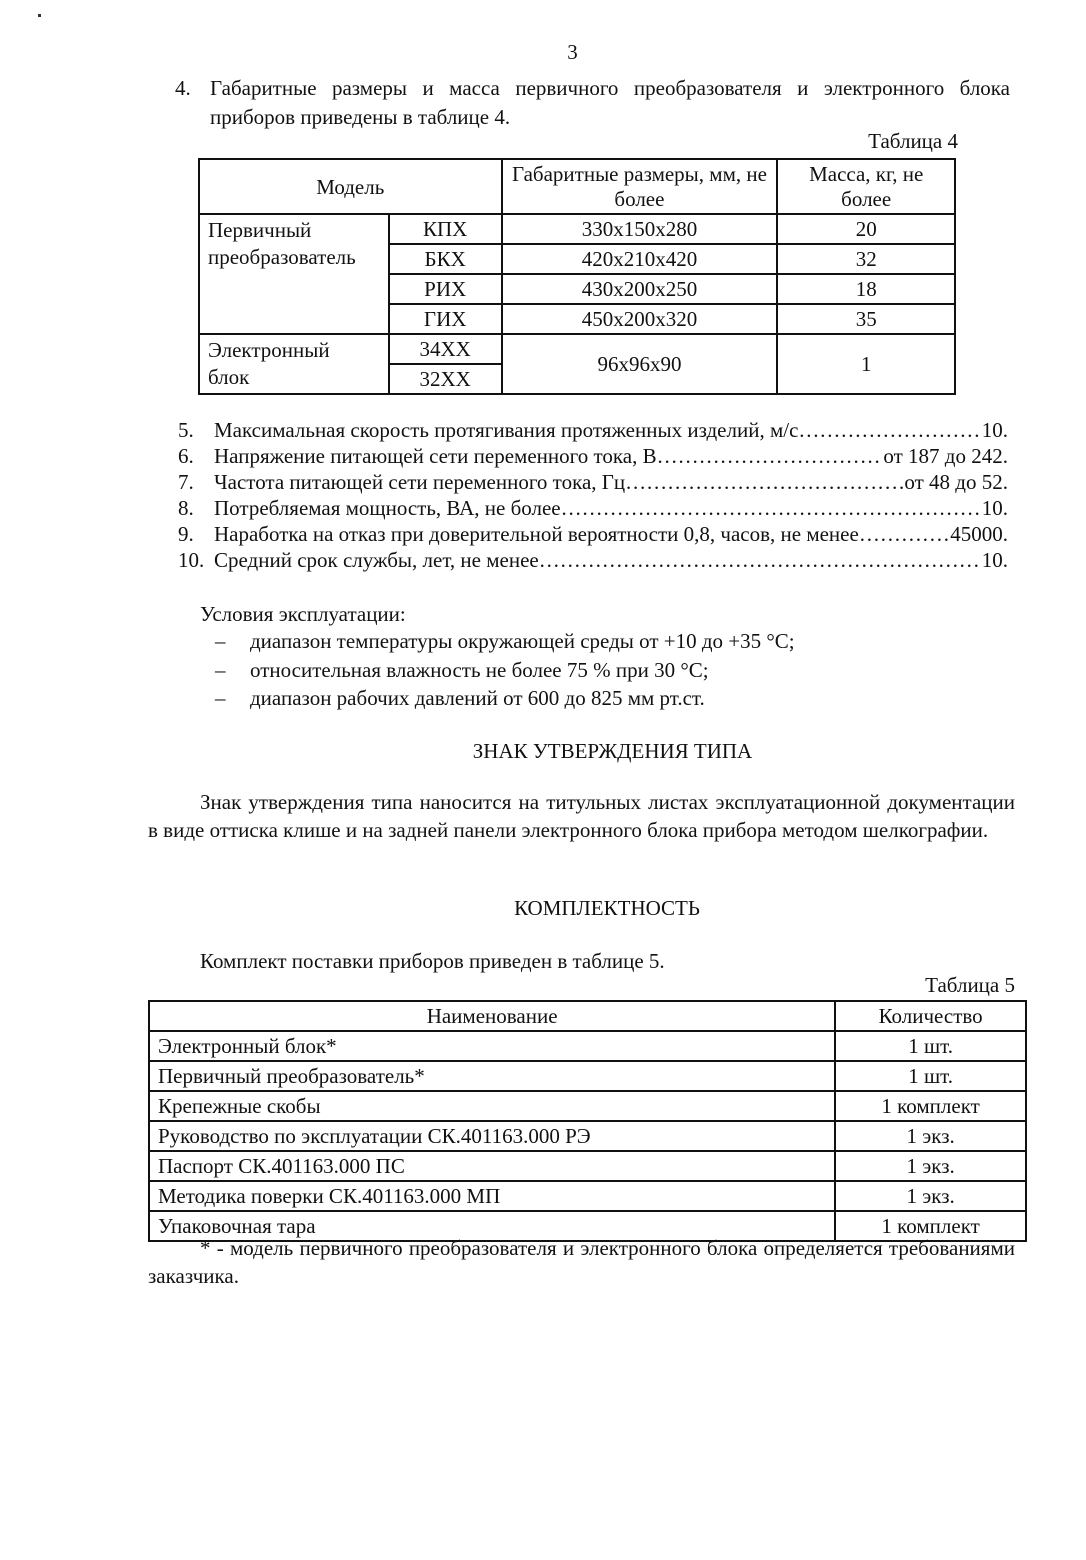 The height and width of the screenshot is (1560, 1086). What do you see at coordinates (866, 364) in the screenshot?
I see `mass-cell: 1` at bounding box center [866, 364].